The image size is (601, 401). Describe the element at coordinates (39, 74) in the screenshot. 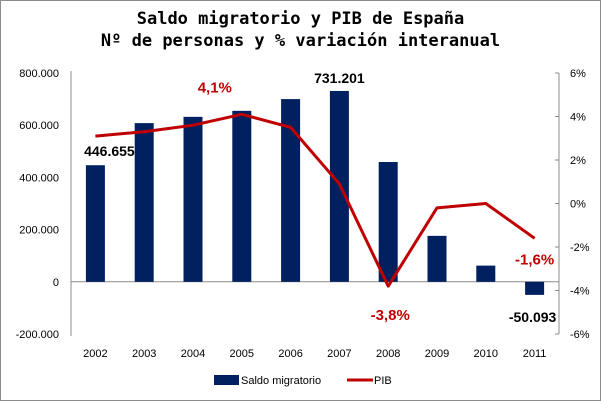

I see `left-axis-tick-label: 800.000` at that location.